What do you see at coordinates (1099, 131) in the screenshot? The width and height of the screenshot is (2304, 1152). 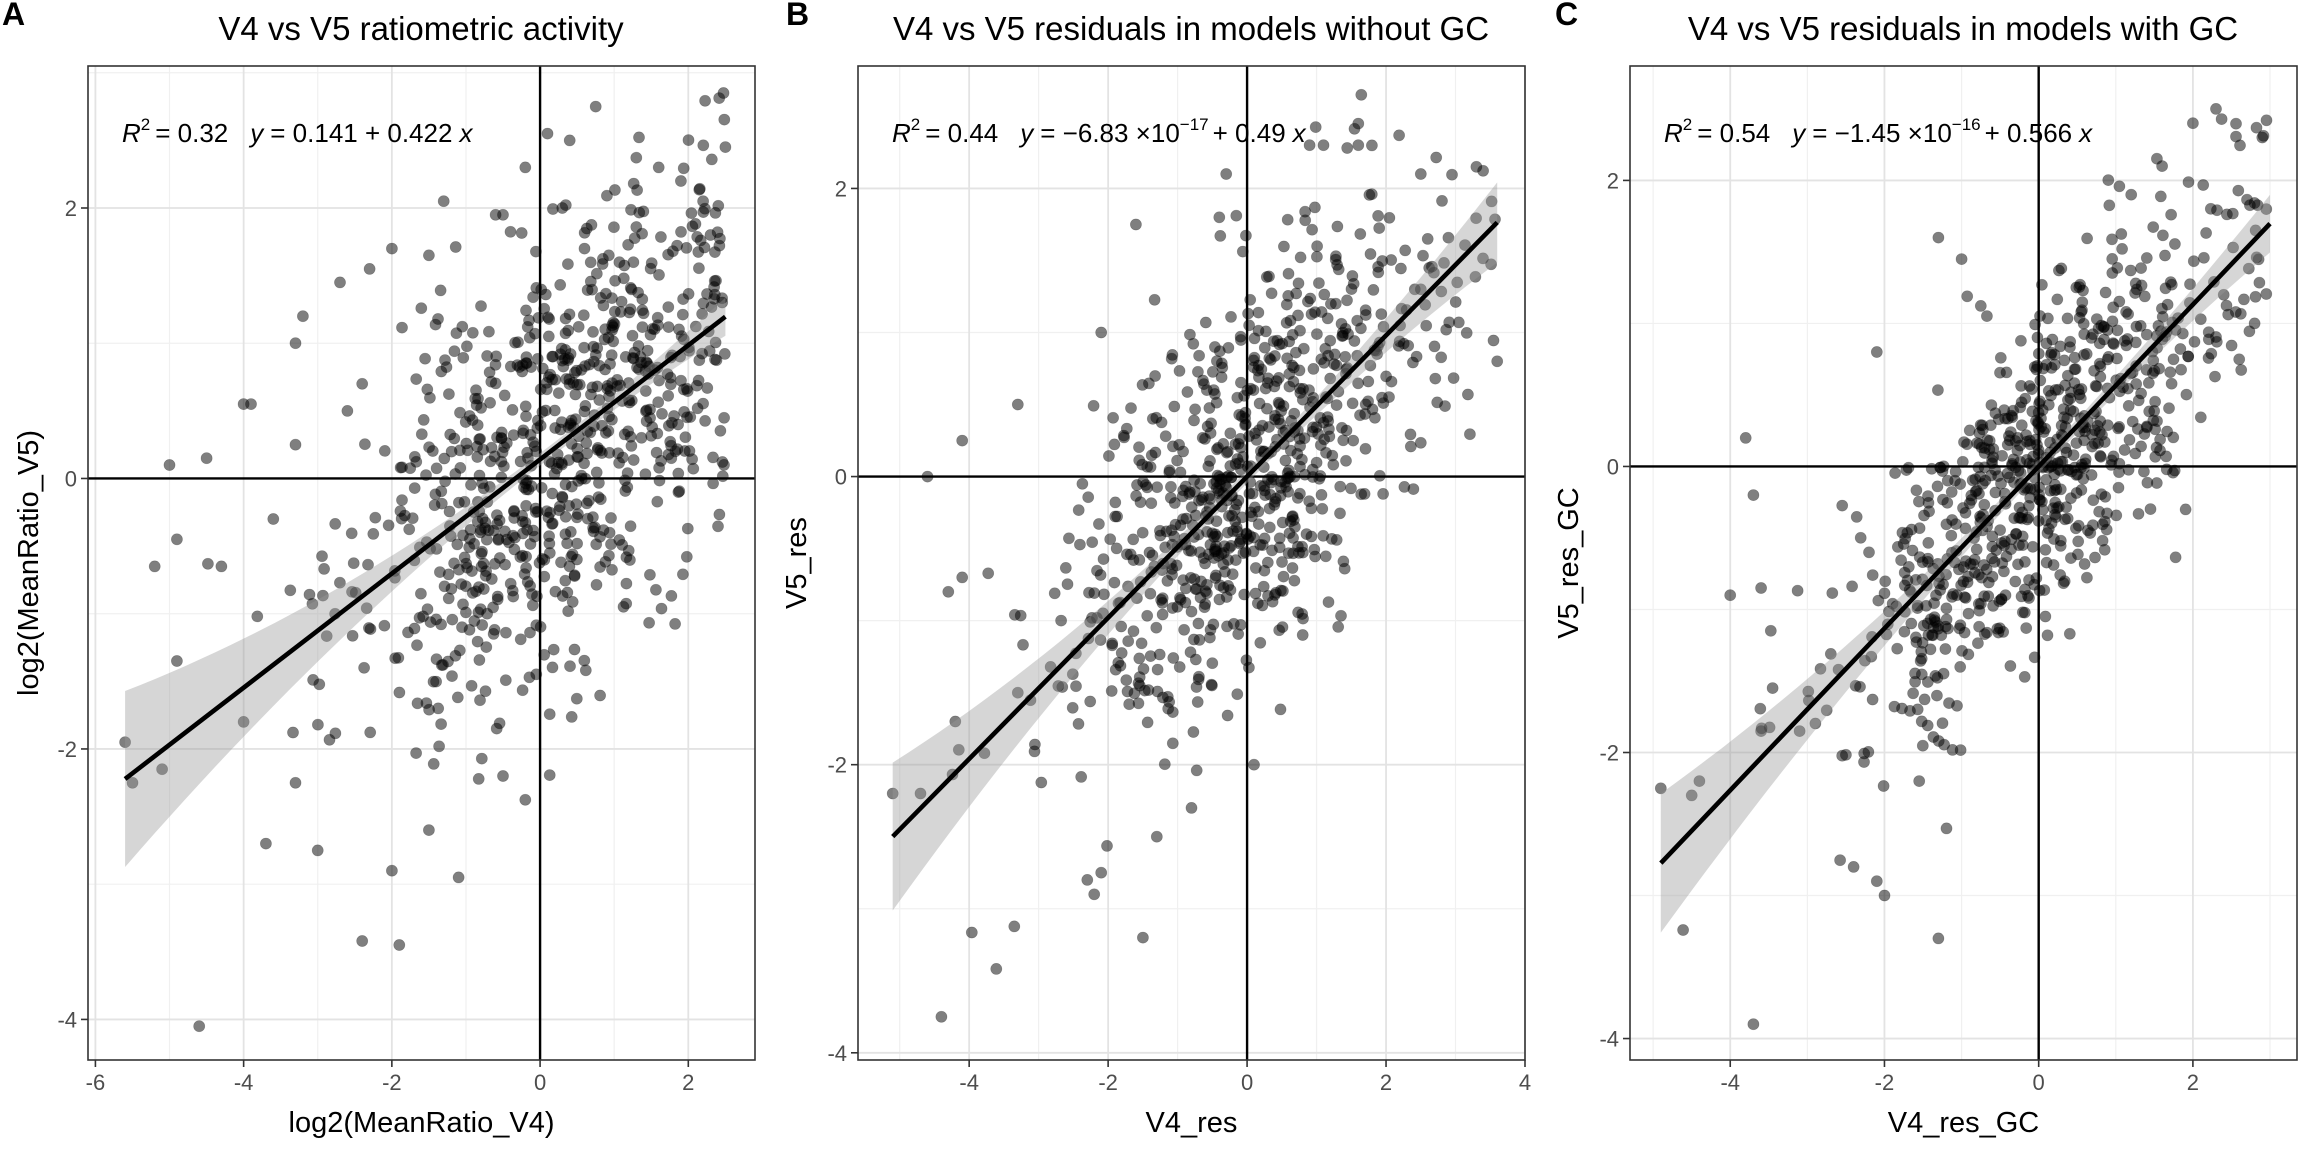 I see `regression-equation: R2 = 0.44 y = −6.83 ×10−17 + 0.49 x` at bounding box center [1099, 131].